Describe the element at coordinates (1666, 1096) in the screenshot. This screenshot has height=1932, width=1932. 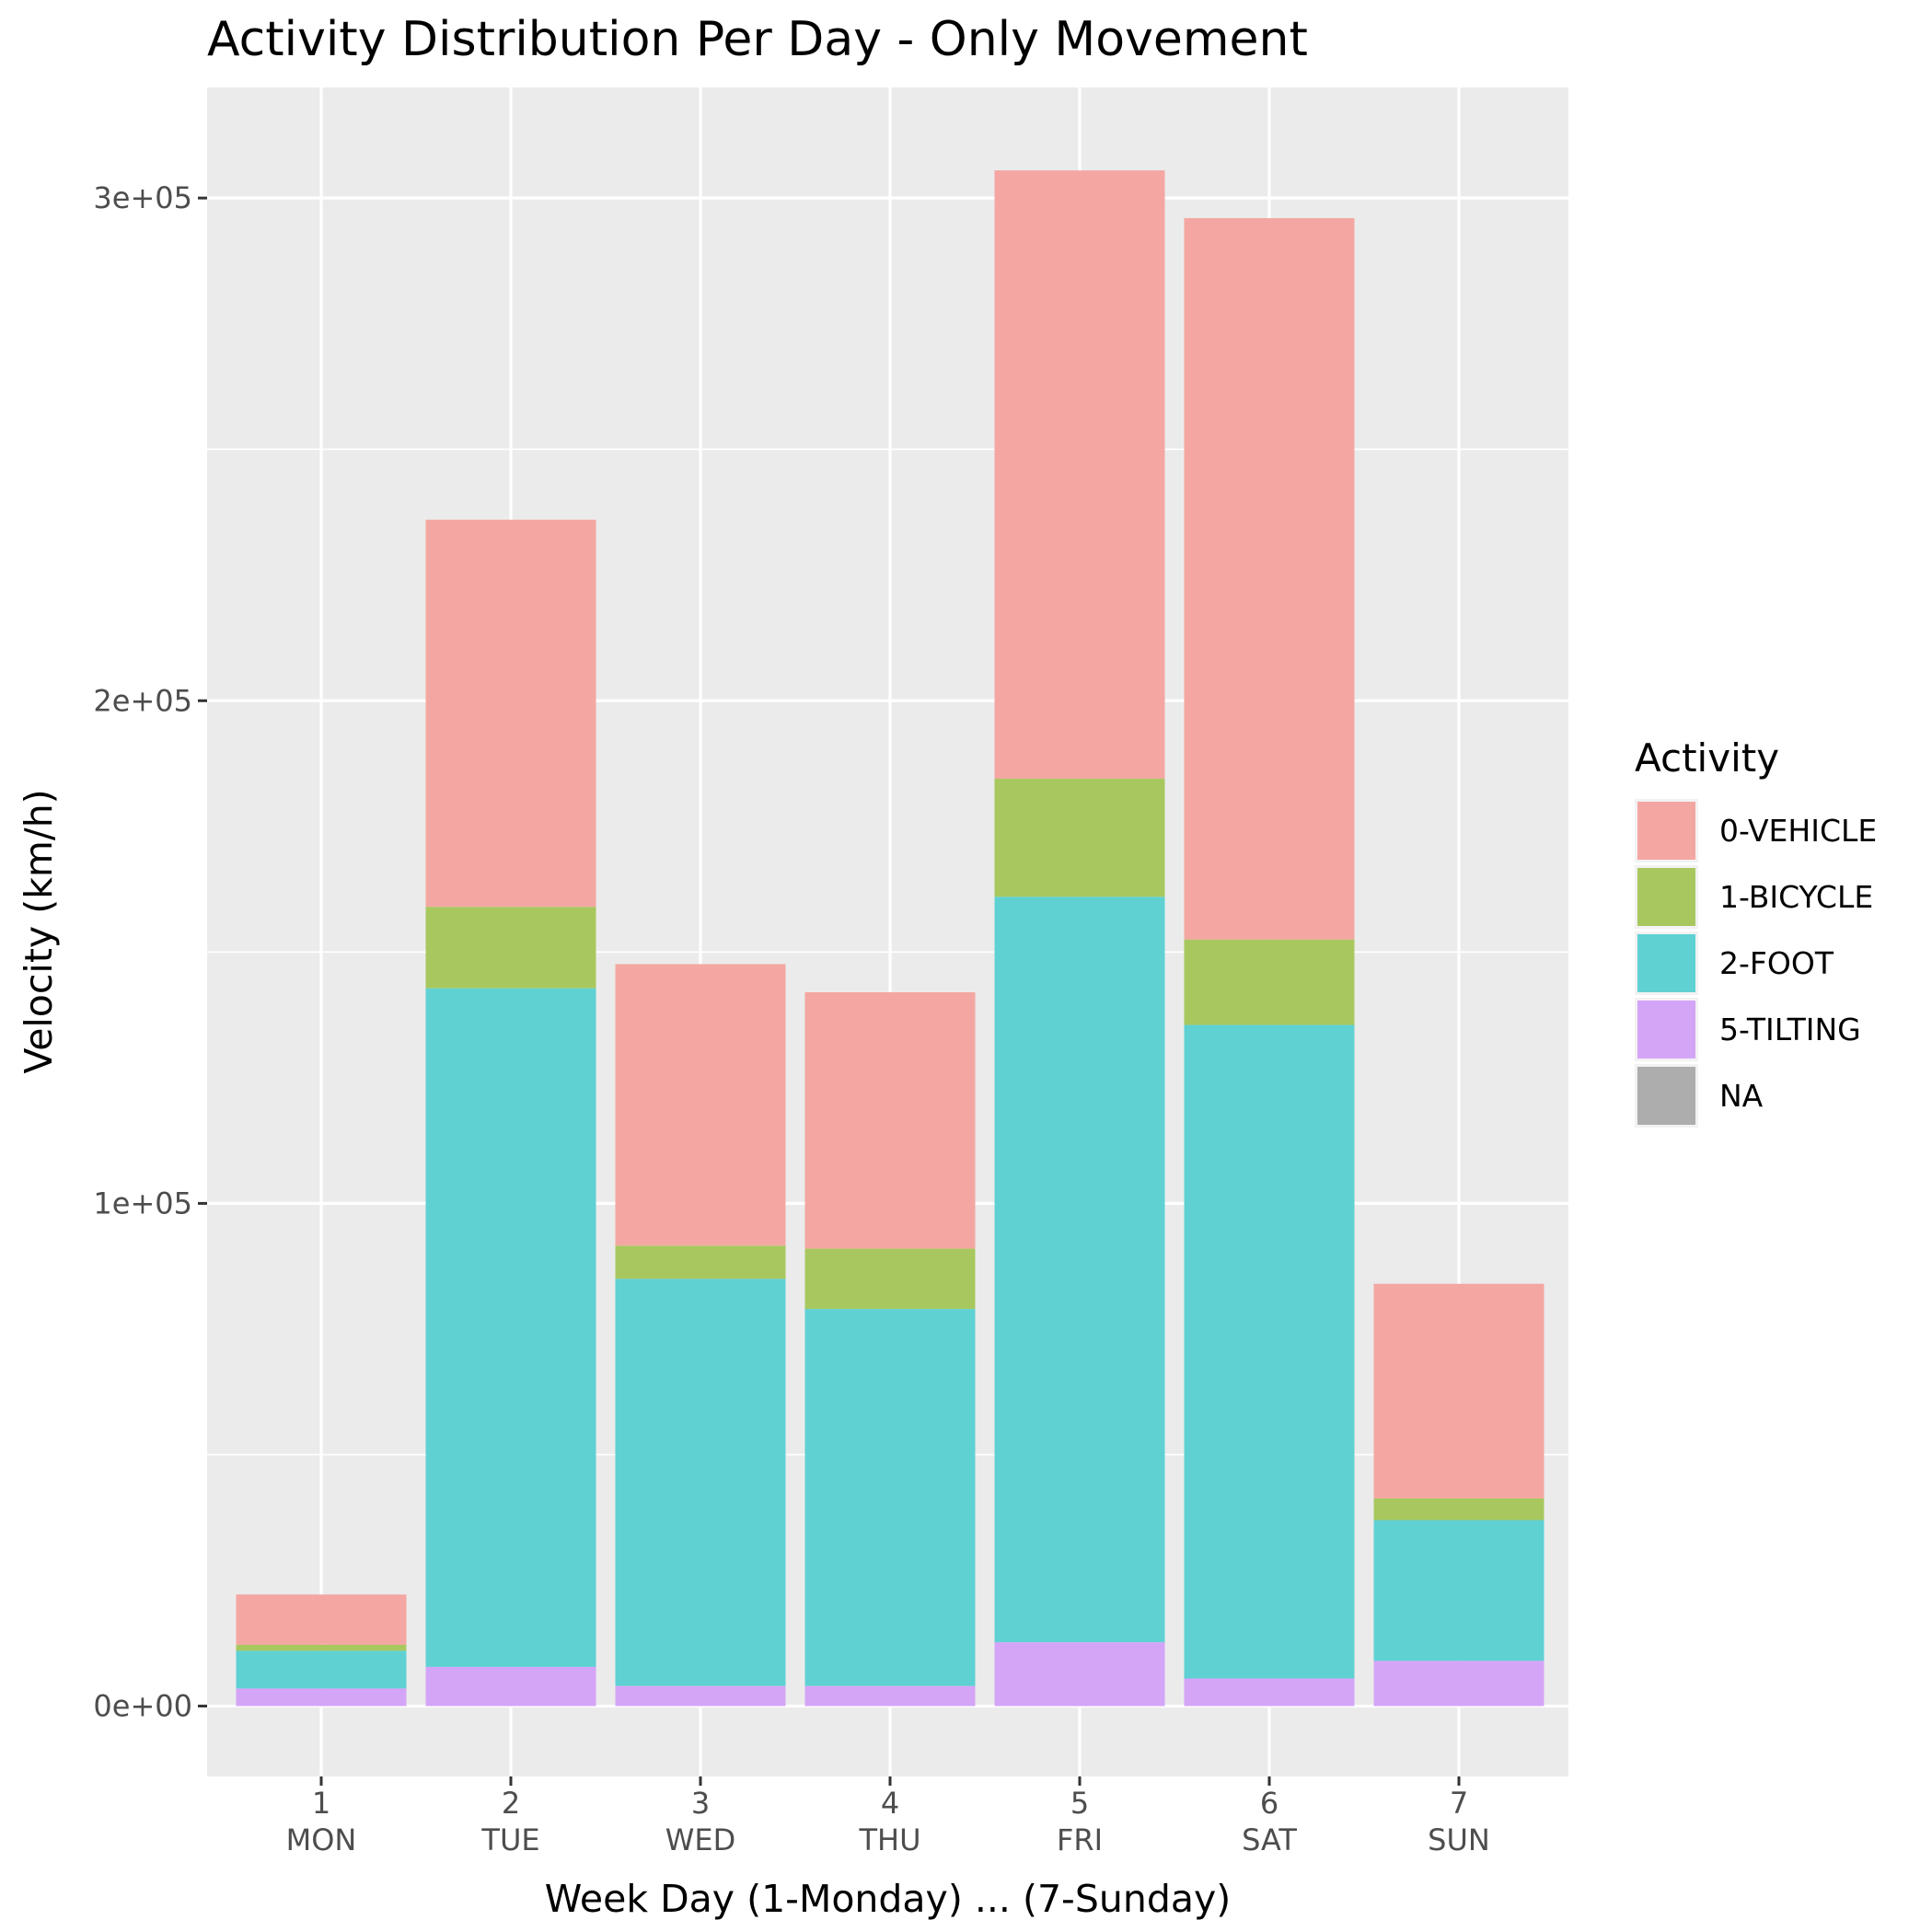
I see `legend-key-na` at that location.